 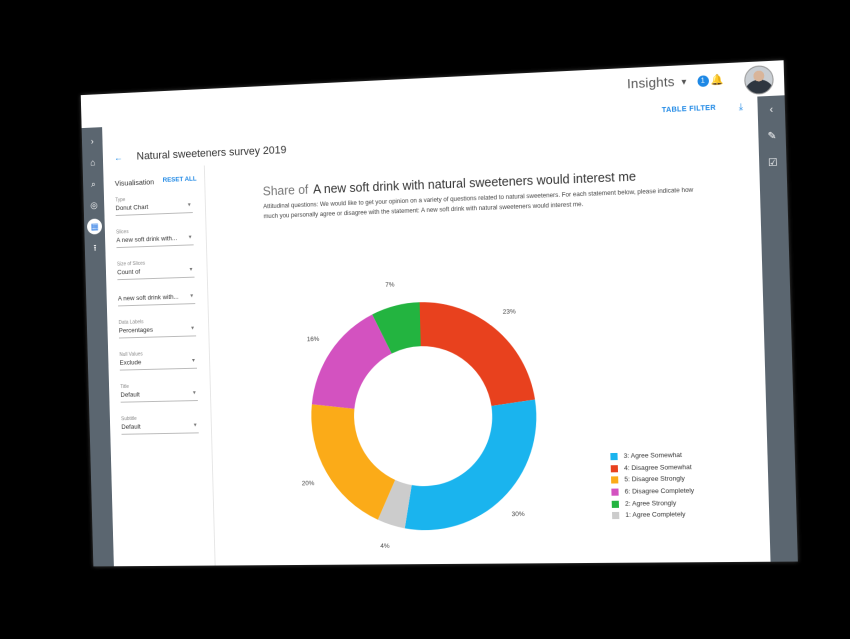 What do you see at coordinates (510, 312) in the screenshot?
I see `slice-data-label: 23%` at bounding box center [510, 312].